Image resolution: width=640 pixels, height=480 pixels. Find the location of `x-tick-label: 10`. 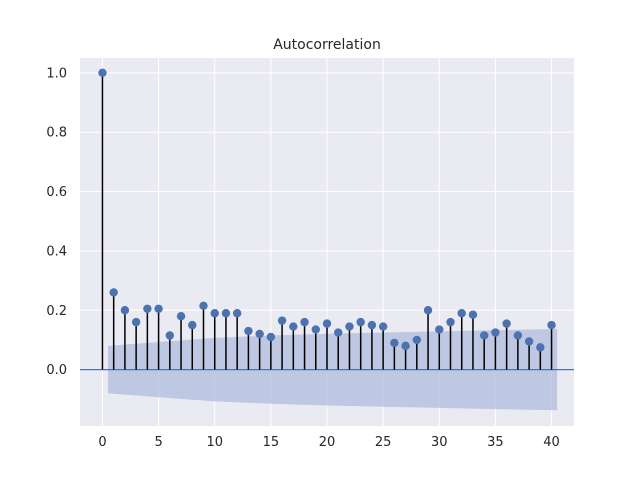

x-tick-label: 10 is located at coordinates (214, 442).